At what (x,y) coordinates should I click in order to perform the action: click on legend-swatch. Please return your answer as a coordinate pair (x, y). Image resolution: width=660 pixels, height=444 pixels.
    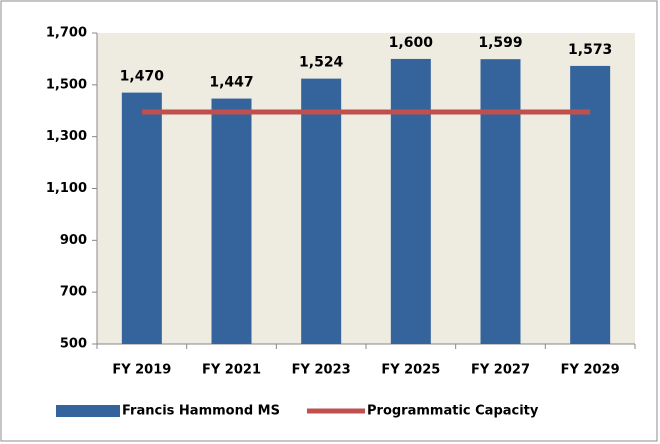
    Looking at the image, I should click on (88, 411).